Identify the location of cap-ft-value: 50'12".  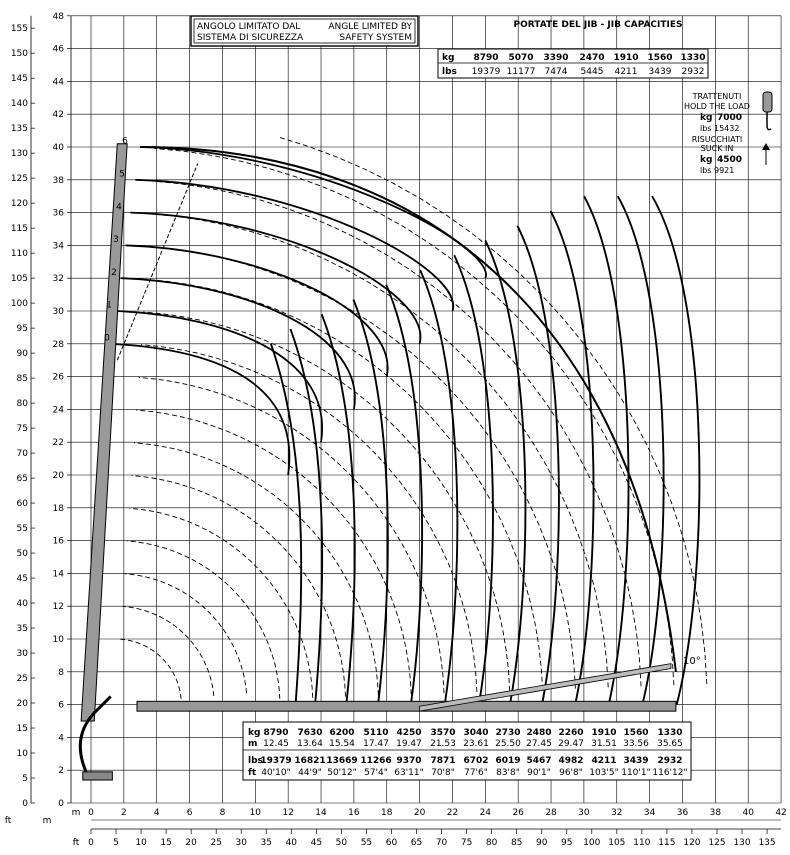
(342, 773).